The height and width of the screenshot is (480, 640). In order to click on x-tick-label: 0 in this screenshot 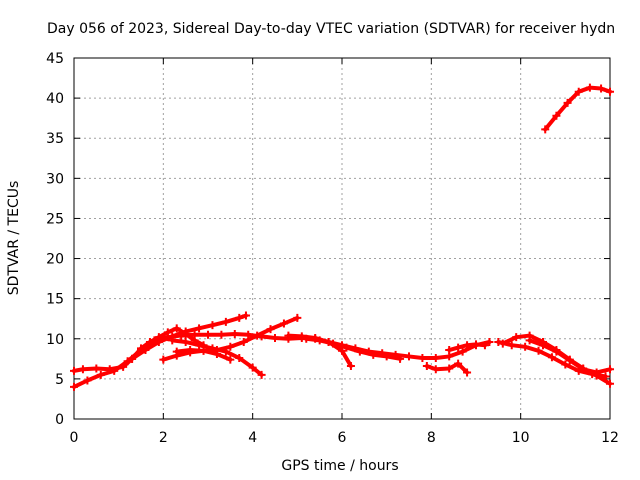, I will do `click(74, 438)`.